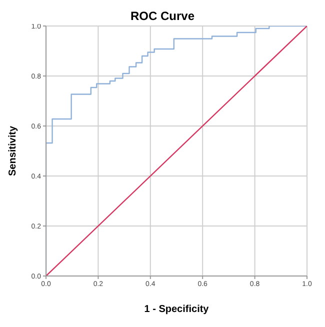 Image resolution: width=325 pixels, height=327 pixels. What do you see at coordinates (162, 16) in the screenshot?
I see `chart-title: ROC Curve` at bounding box center [162, 16].